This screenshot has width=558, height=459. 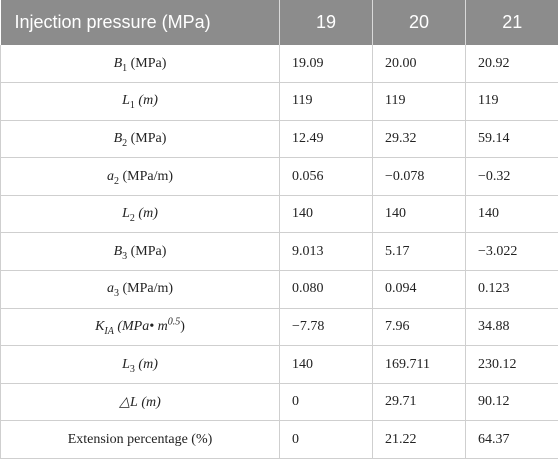 I want to click on table-row: a2 (MPa/m) 0.056 −0.078 −0.32, so click(x=279, y=176).